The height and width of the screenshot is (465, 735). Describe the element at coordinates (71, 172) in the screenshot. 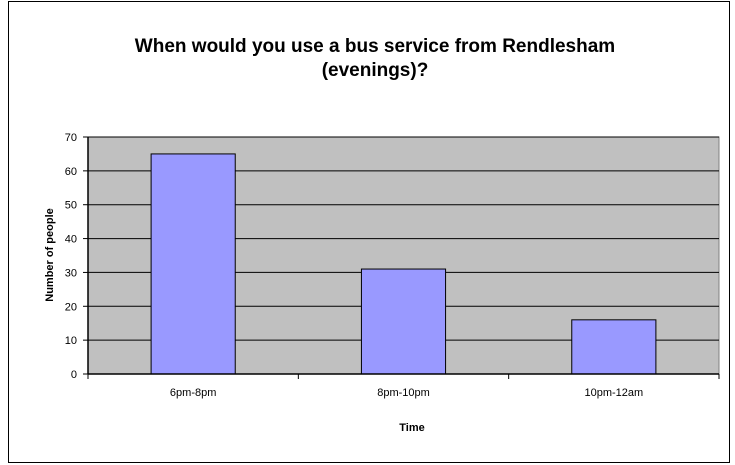

I see `y-tick-label: 60` at that location.